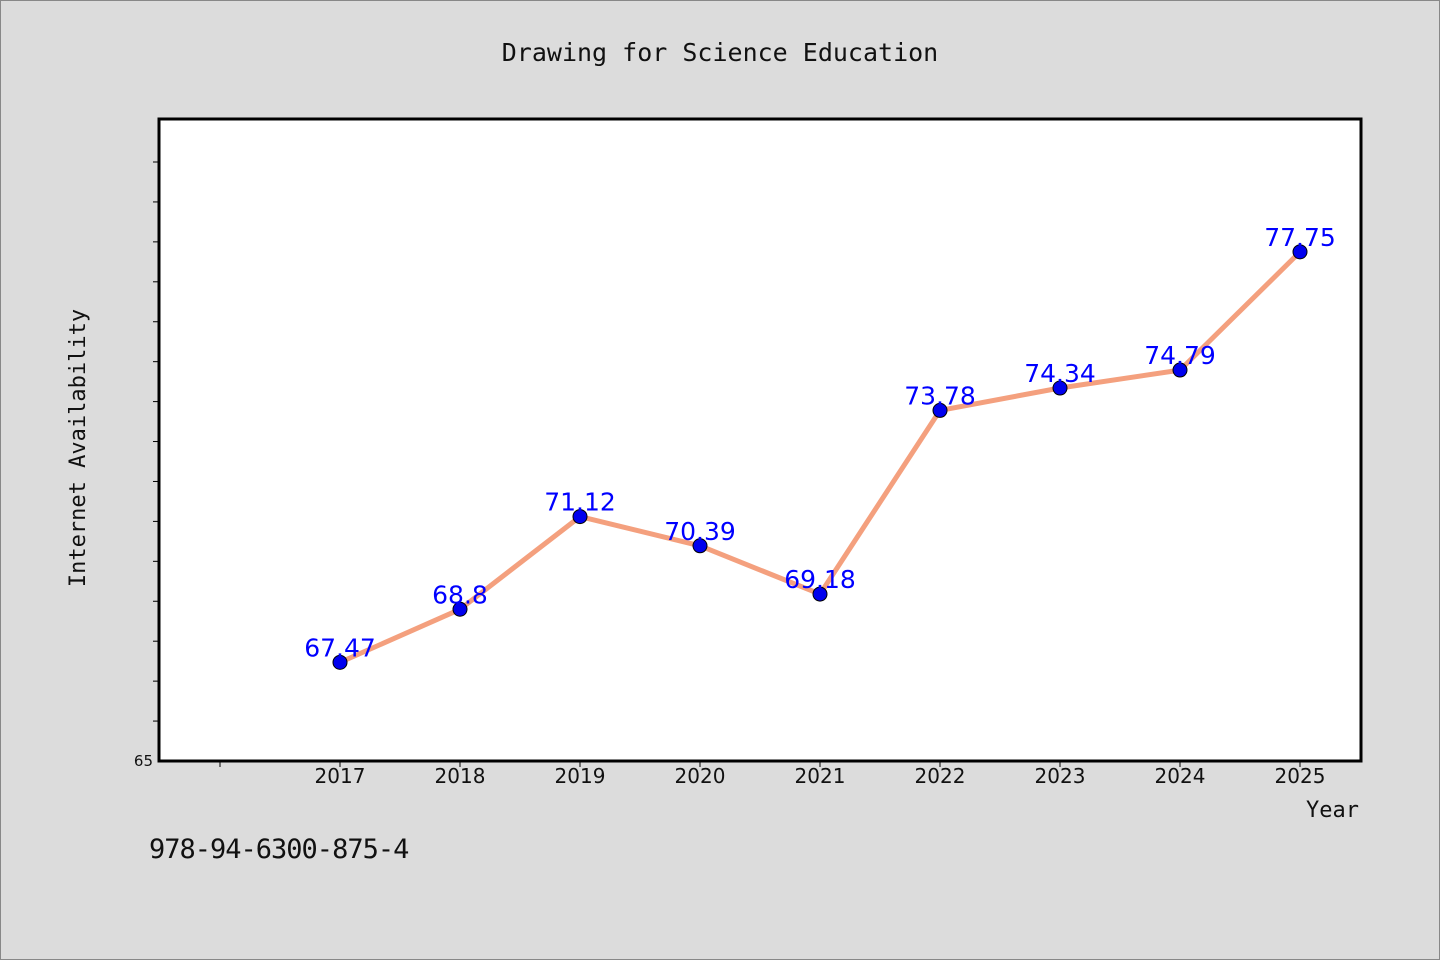  I want to click on data-point-2019, so click(580, 517).